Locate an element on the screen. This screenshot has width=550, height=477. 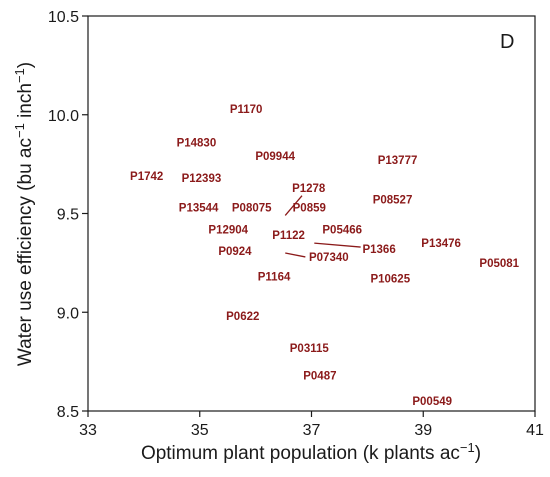
point-label: P1122 is located at coordinates (288, 236).